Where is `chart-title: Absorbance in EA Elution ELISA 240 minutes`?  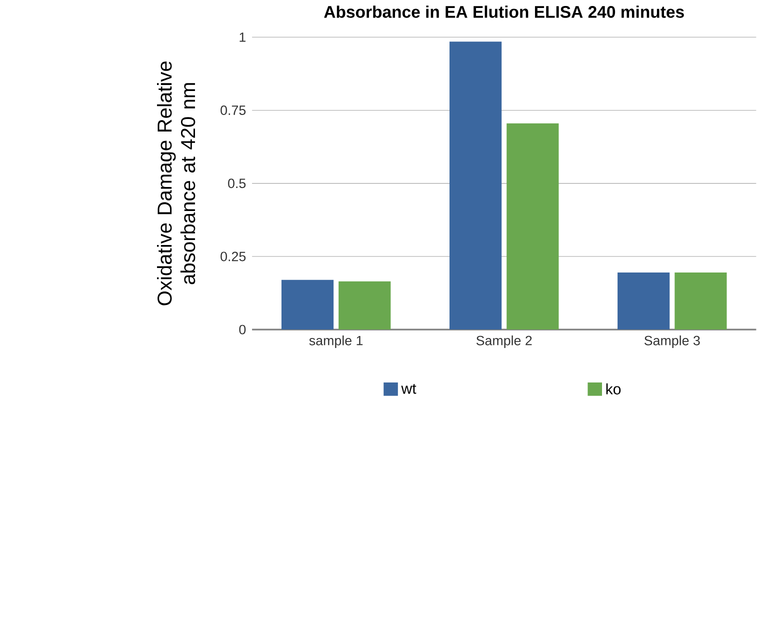
chart-title: Absorbance in EA Elution ELISA 240 minutes is located at coordinates (504, 12).